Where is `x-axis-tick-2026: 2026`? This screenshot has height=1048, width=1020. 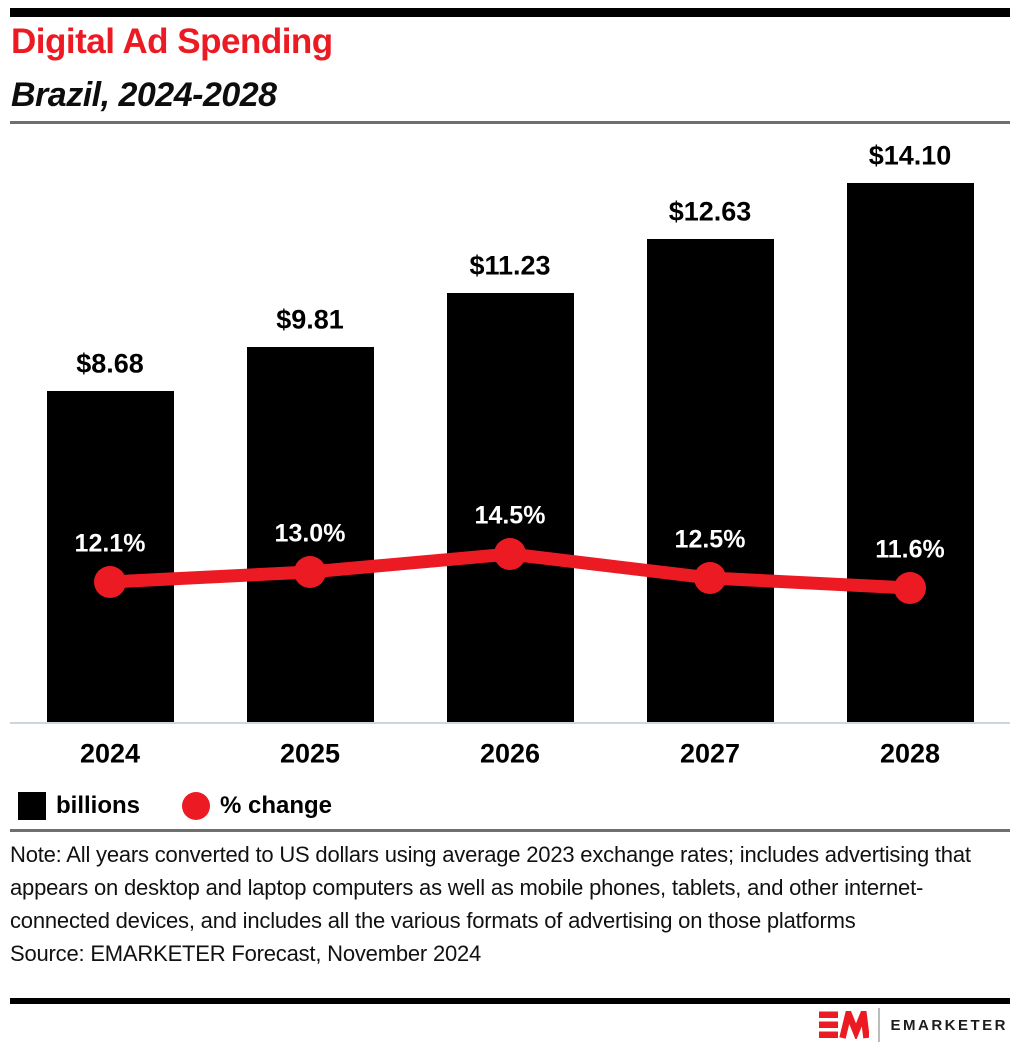
x-axis-tick-2026: 2026 is located at coordinates (510, 753).